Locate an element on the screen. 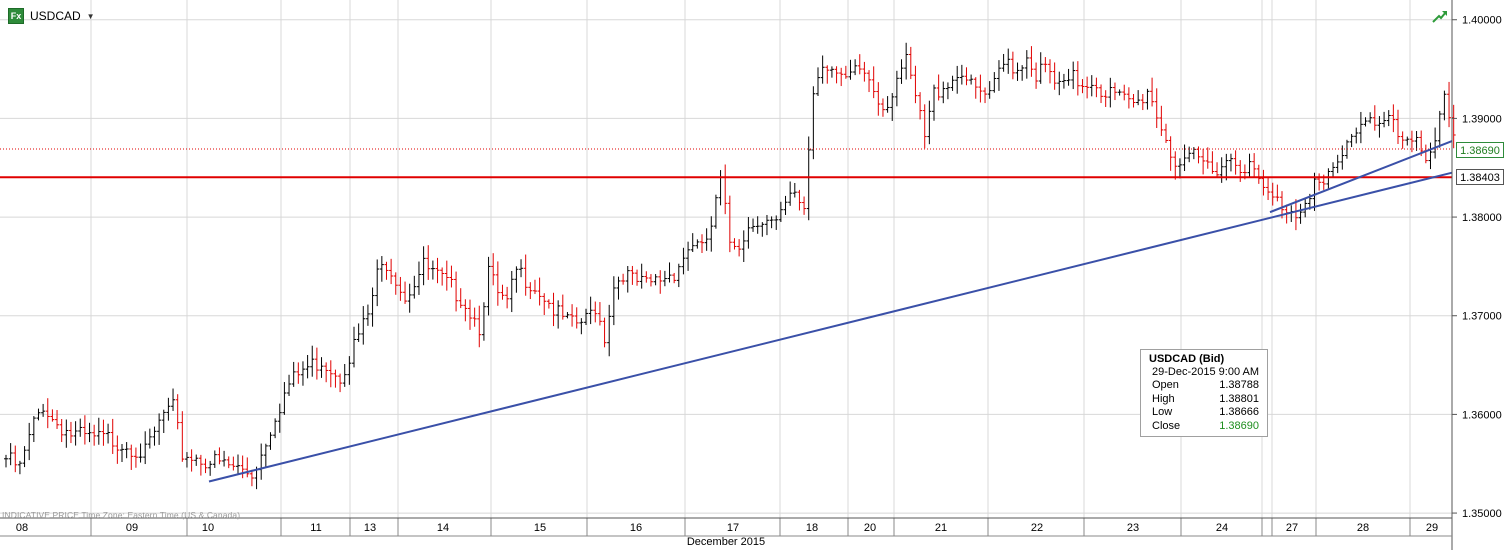 The image size is (1510, 550). tooltip-close-value: 1.38690 is located at coordinates (1239, 425).